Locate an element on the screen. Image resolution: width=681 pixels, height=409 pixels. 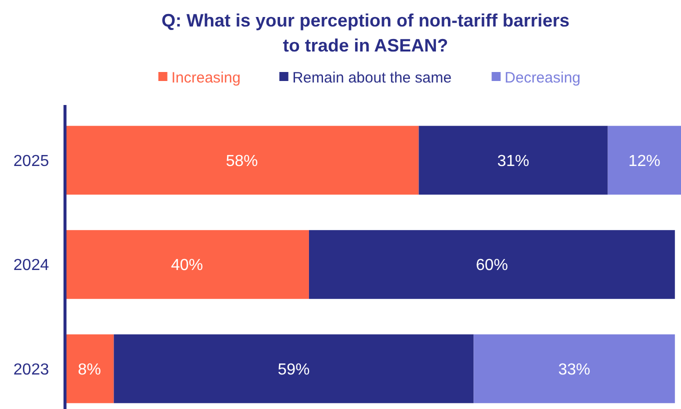
y-tick-label: 2025 is located at coordinates (31, 161).